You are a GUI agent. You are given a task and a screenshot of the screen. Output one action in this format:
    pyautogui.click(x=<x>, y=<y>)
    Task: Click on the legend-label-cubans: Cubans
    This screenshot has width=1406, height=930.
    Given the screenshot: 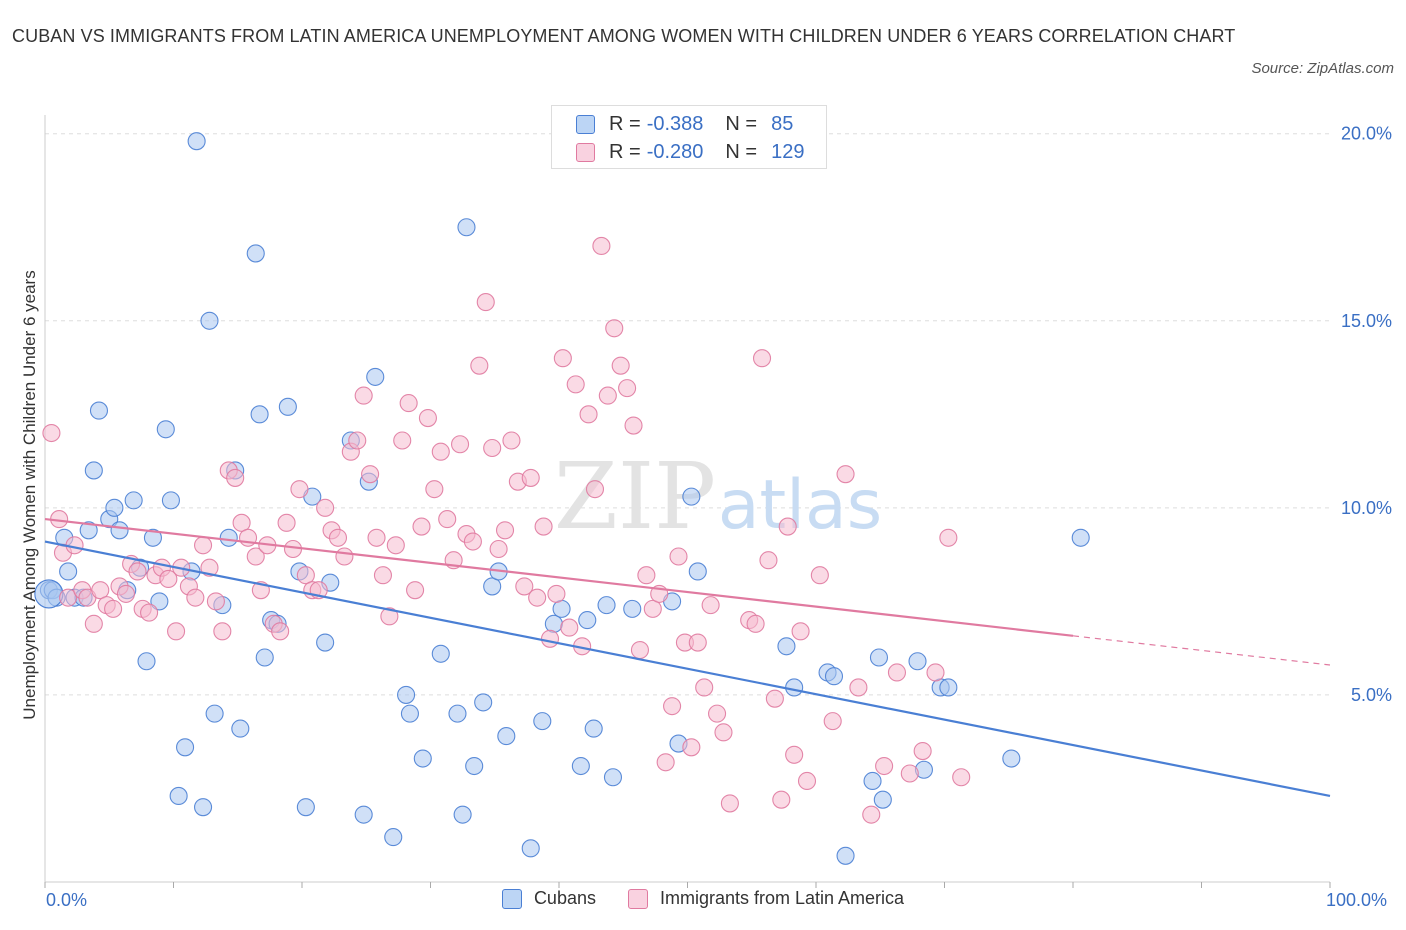 What is the action you would take?
    pyautogui.click(x=564, y=898)
    